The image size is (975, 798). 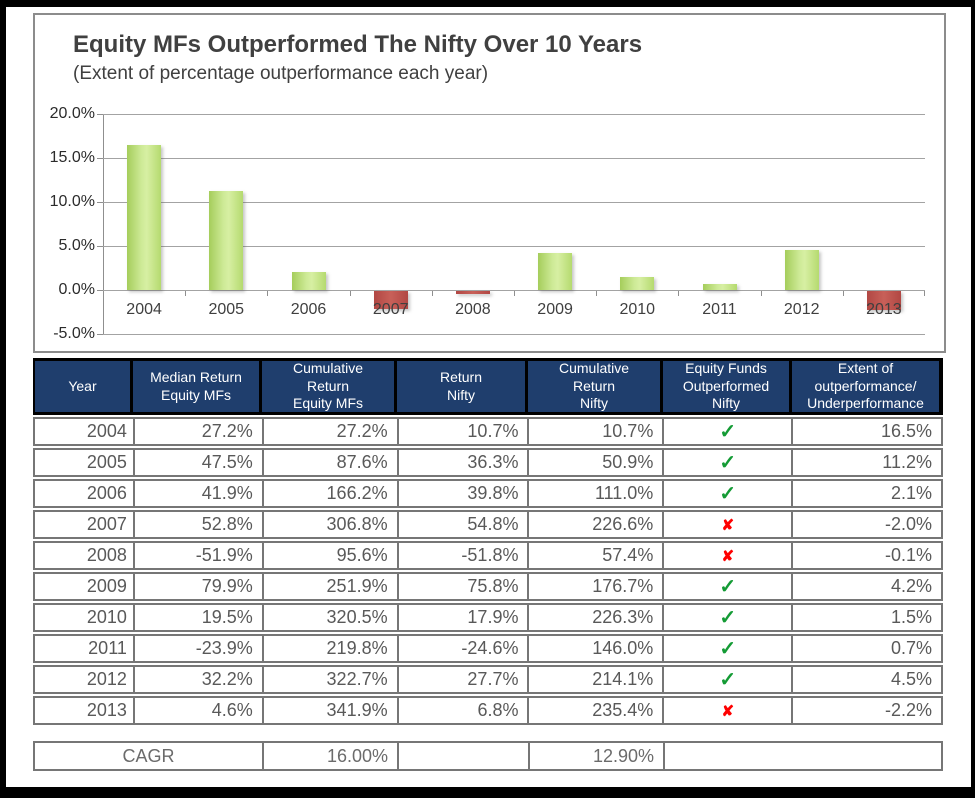 I want to click on return-nifty-cell: 75.8%, so click(x=462, y=586).